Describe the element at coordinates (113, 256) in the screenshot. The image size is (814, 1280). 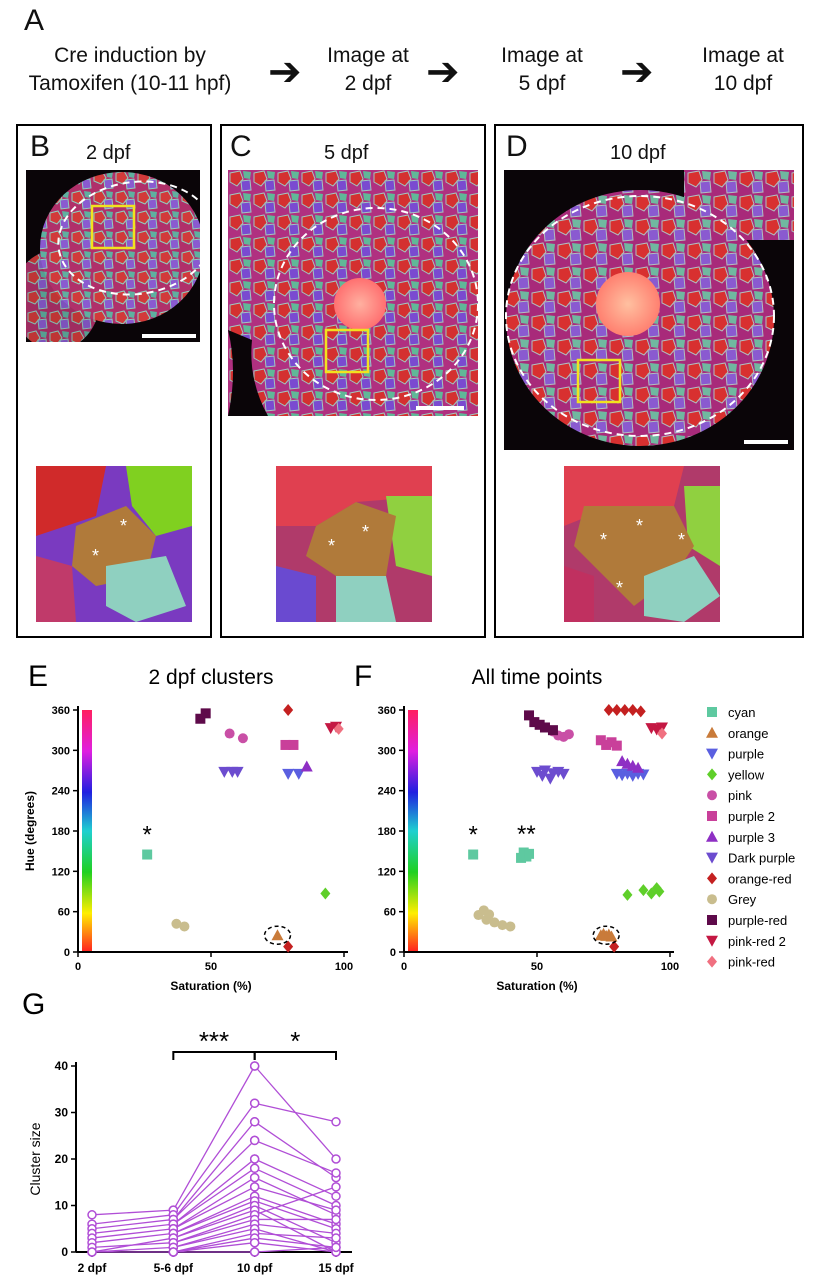
I see `embryo-image-2dpf` at that location.